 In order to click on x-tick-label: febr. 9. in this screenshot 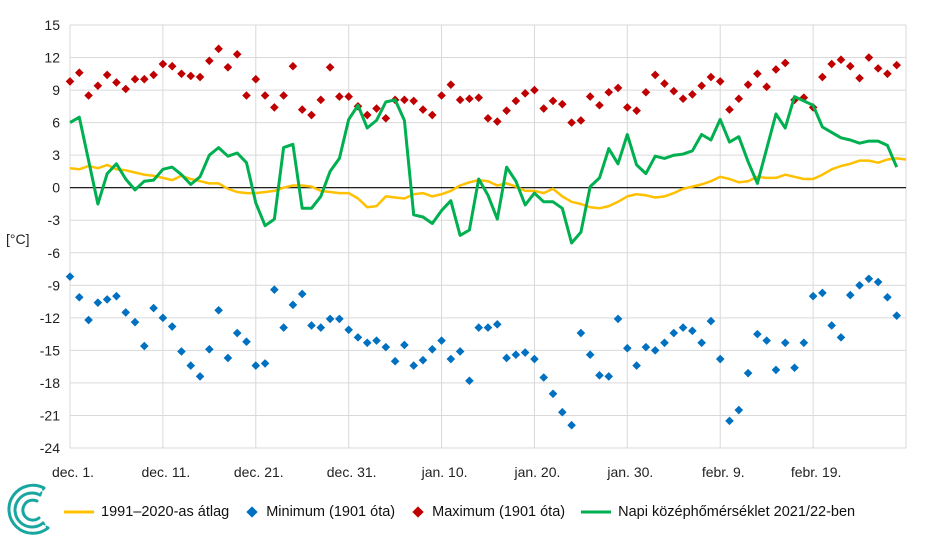, I will do `click(723, 472)`.